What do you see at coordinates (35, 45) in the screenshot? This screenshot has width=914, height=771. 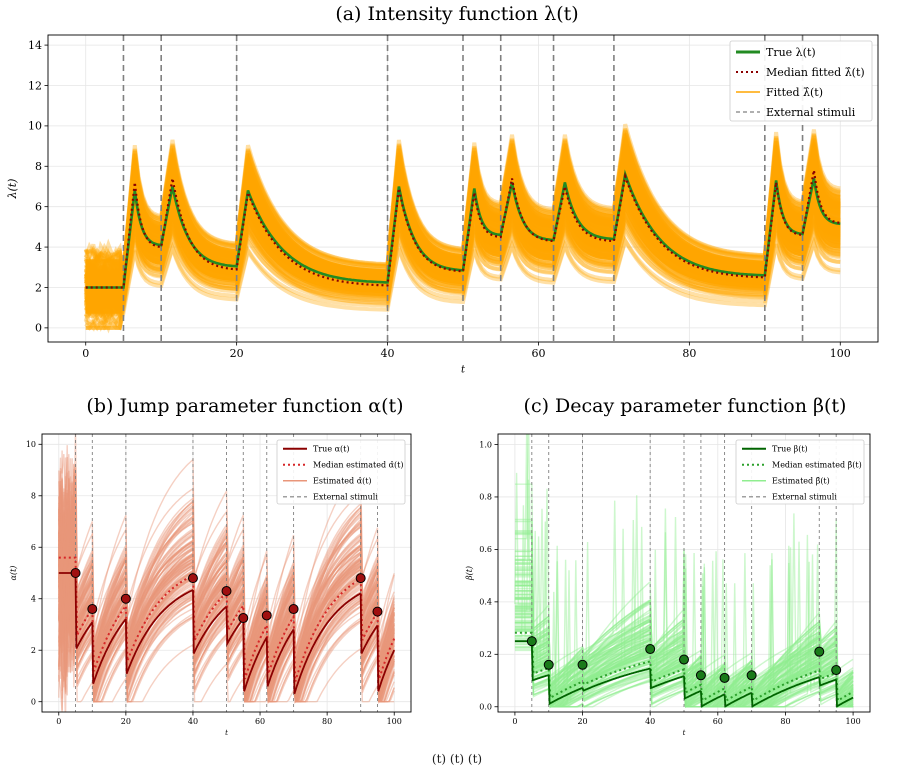 I see `y-tick-label: 14` at bounding box center [35, 45].